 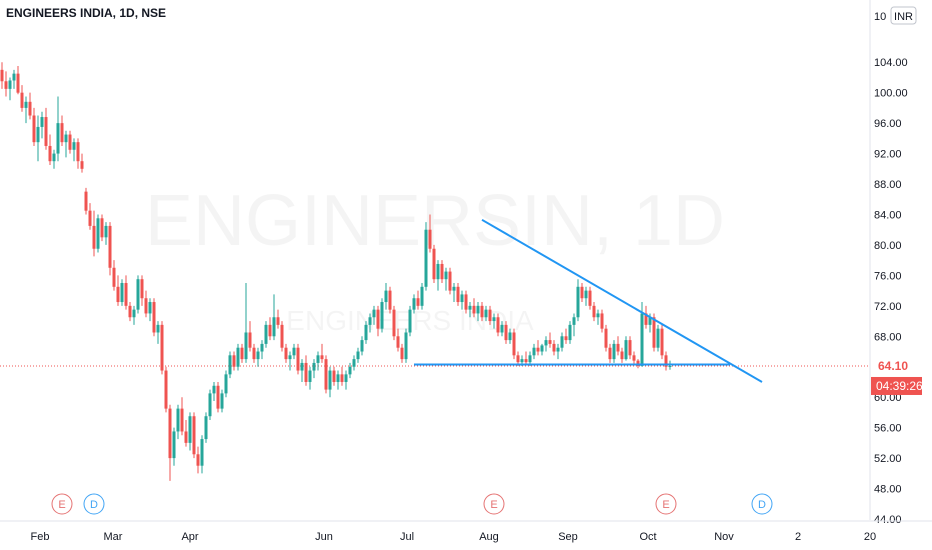 What do you see at coordinates (888, 307) in the screenshot?
I see `price-tick-label: 72.00` at bounding box center [888, 307].